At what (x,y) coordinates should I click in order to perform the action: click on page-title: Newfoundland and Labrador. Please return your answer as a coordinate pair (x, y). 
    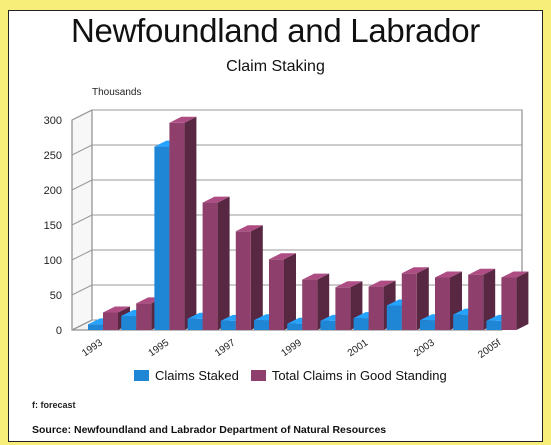
    Looking at the image, I should click on (275, 30).